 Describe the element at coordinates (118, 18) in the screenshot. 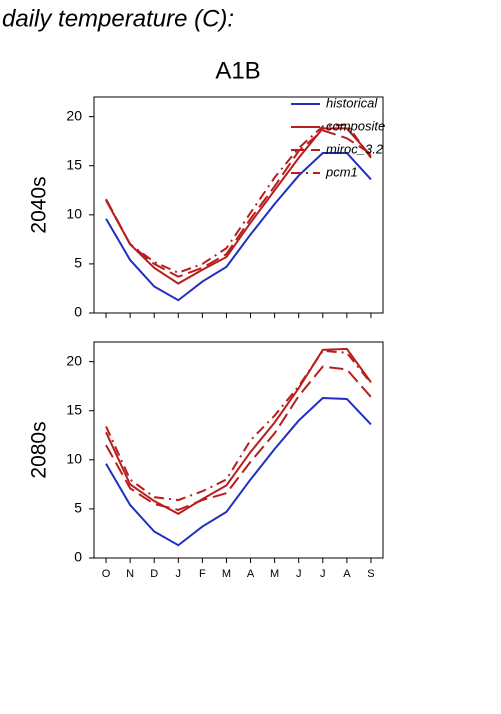

I see `page-title: daily temperature (C):` at that location.